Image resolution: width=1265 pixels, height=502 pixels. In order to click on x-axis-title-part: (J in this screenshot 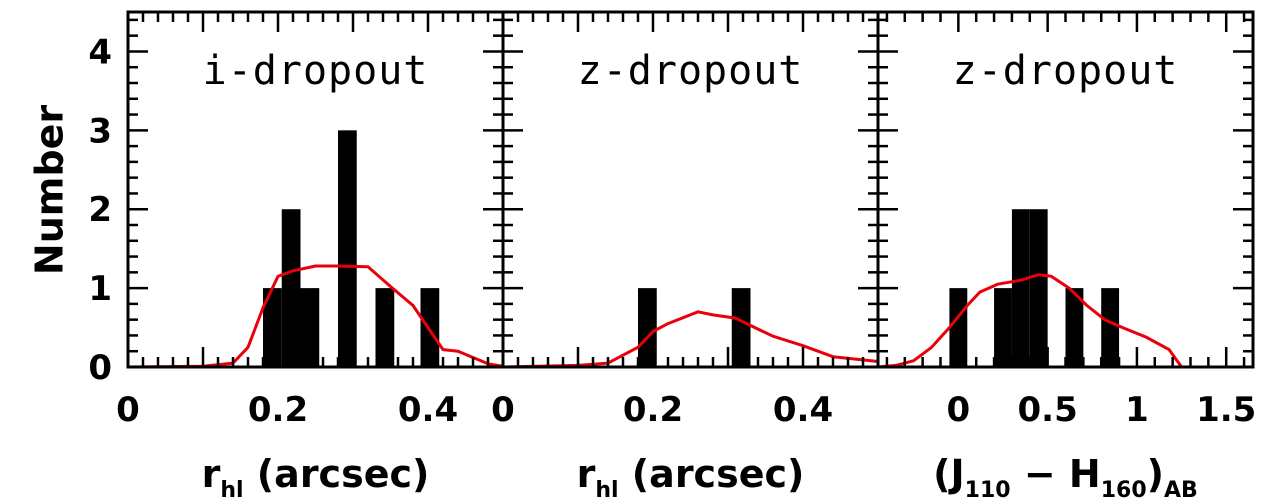, I will do `click(949, 474)`.